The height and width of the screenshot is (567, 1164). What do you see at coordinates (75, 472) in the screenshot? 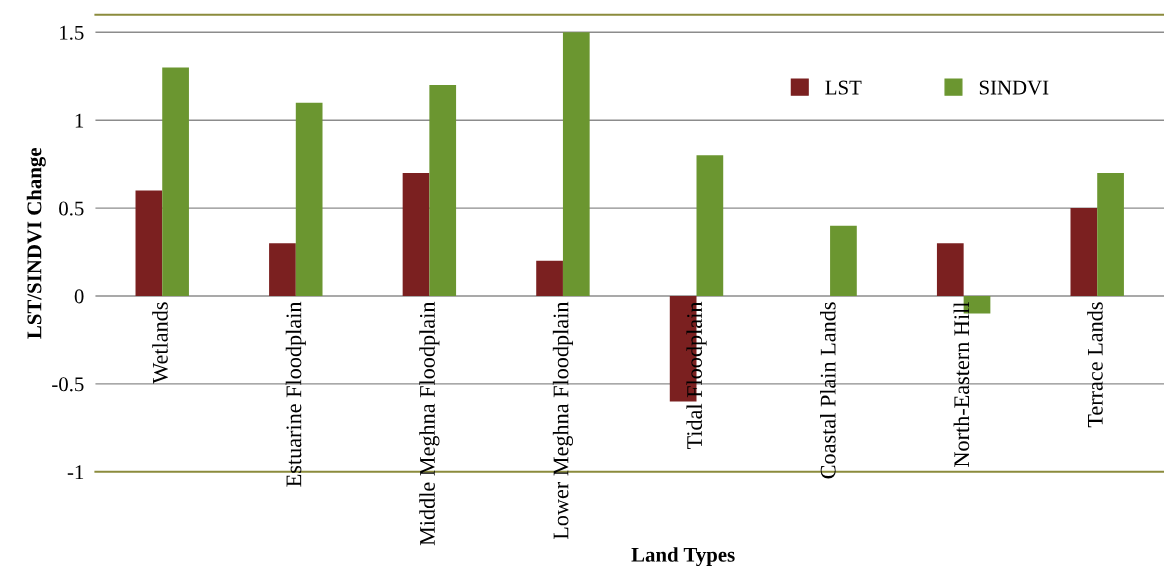
I see `y-tick-label: -1` at bounding box center [75, 472].